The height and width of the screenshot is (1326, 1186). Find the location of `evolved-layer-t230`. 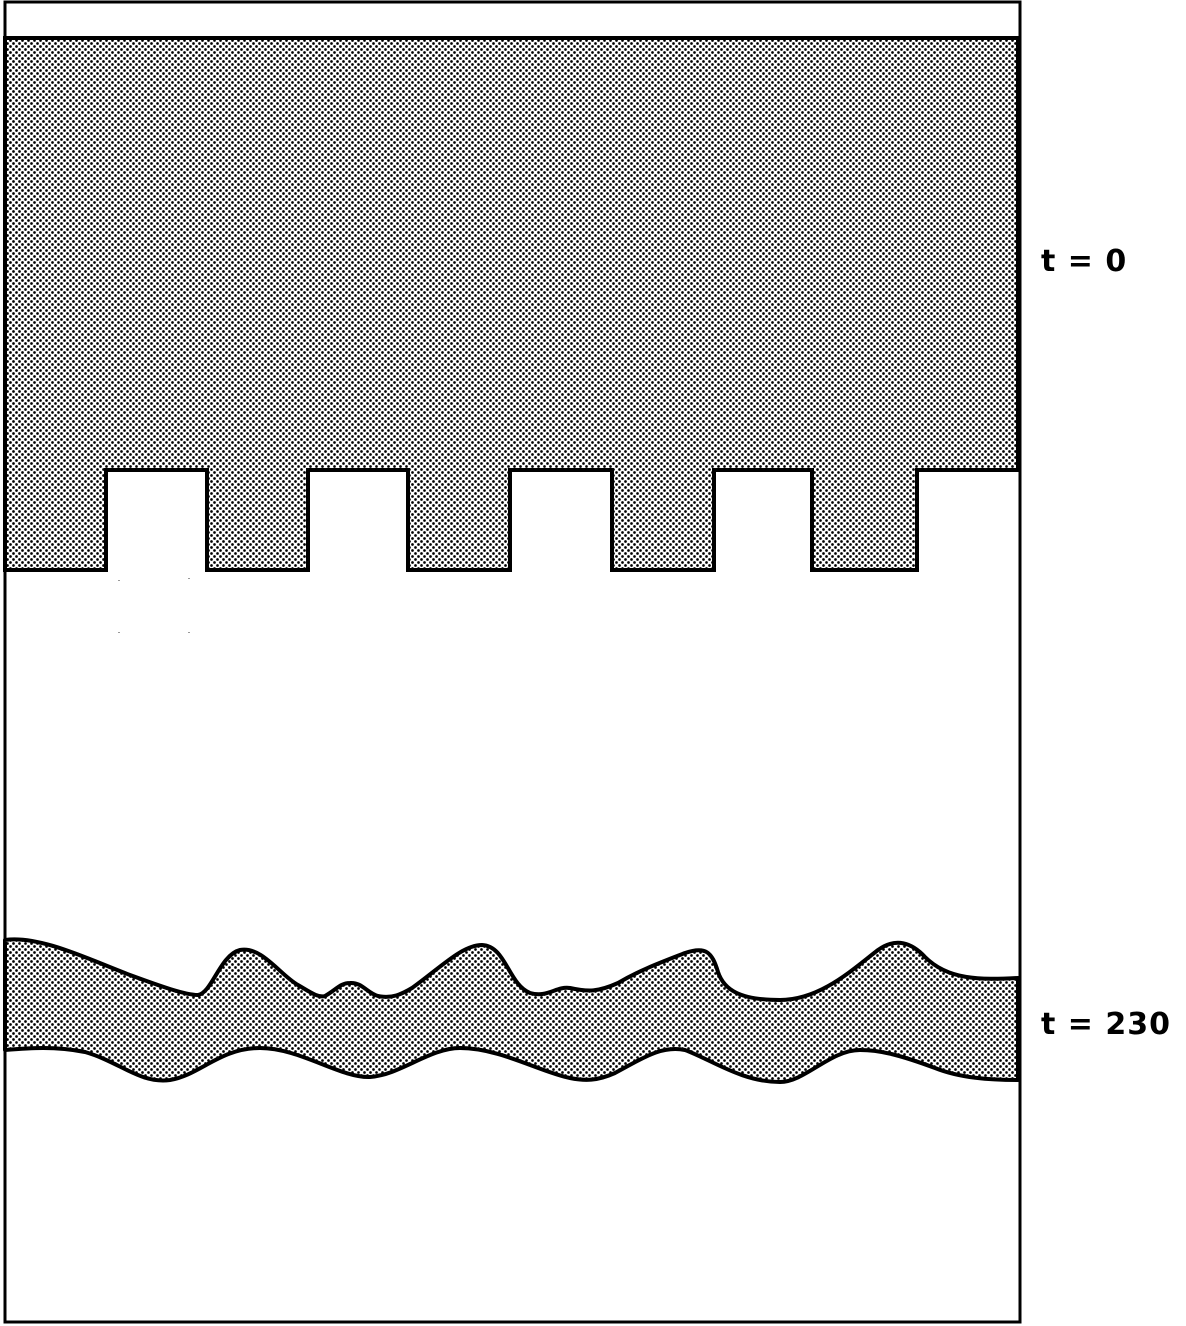

evolved-layer-t230 is located at coordinates (511, 1010).